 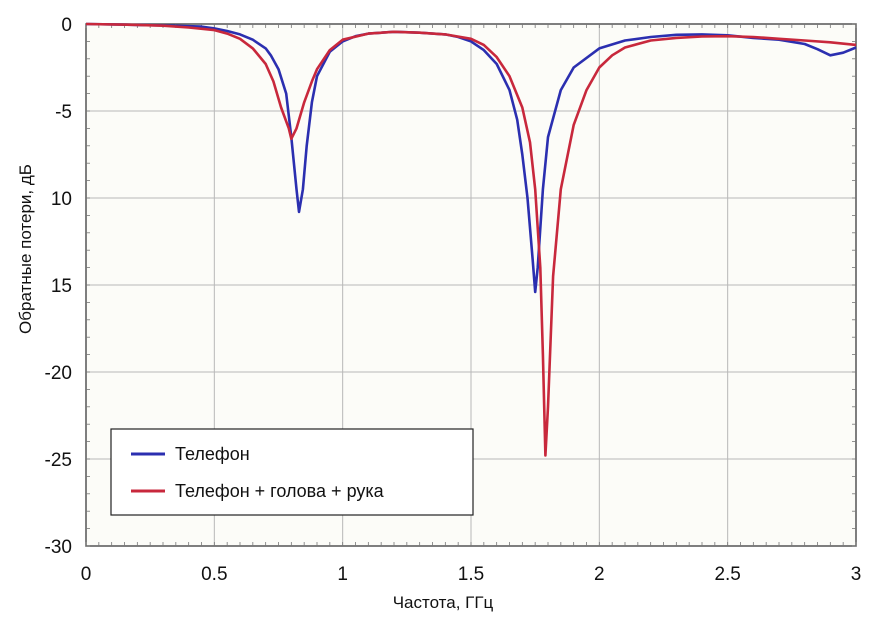 I want to click on y-tick-label-6: -30, so click(x=58, y=547).